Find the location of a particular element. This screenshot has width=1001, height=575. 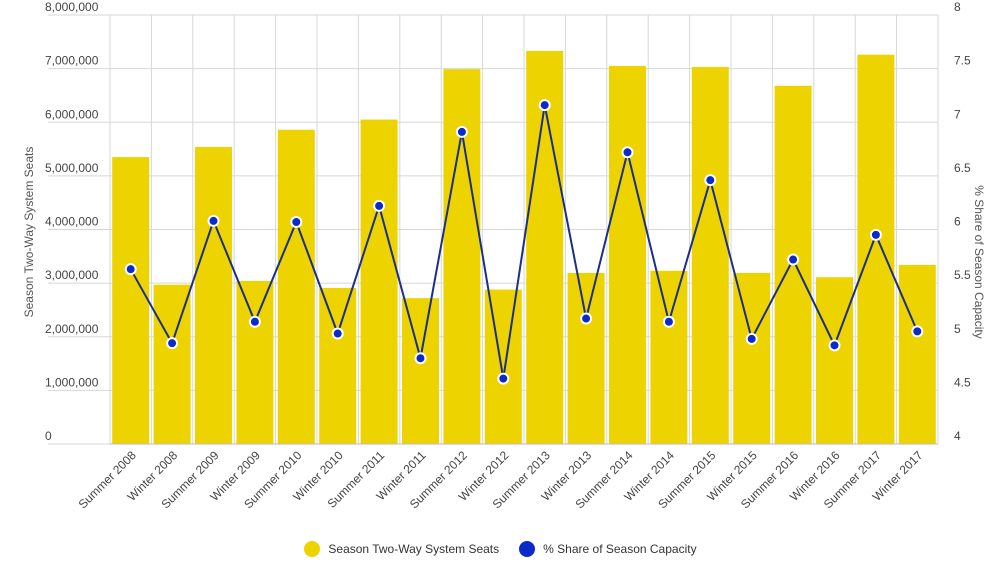

y-axis-title-right: % Share of Season Capacity is located at coordinates (979, 261).